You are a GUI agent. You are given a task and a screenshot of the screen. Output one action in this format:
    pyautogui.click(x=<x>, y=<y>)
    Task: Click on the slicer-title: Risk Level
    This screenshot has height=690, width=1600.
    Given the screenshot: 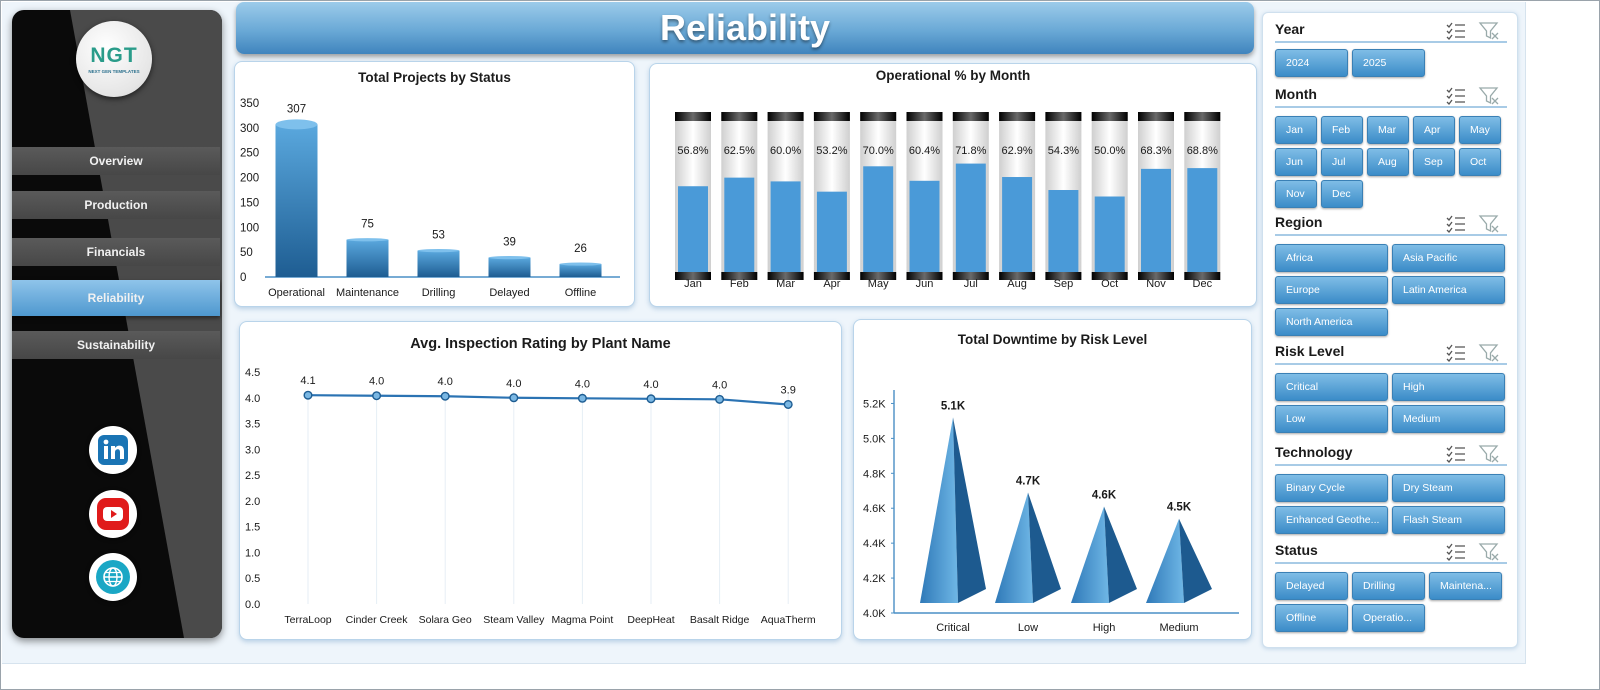 What is the action you would take?
    pyautogui.click(x=1310, y=351)
    